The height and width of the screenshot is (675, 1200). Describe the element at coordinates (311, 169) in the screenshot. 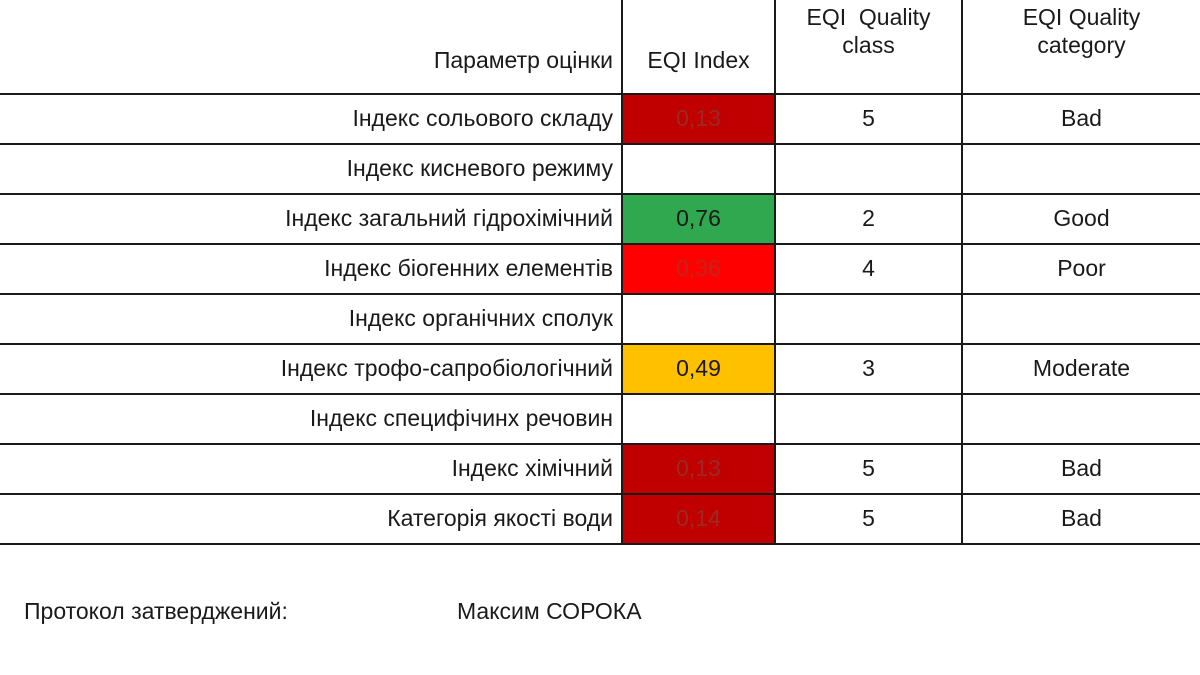

I see `parameter-cell: Індекс кисневого режиму` at that location.